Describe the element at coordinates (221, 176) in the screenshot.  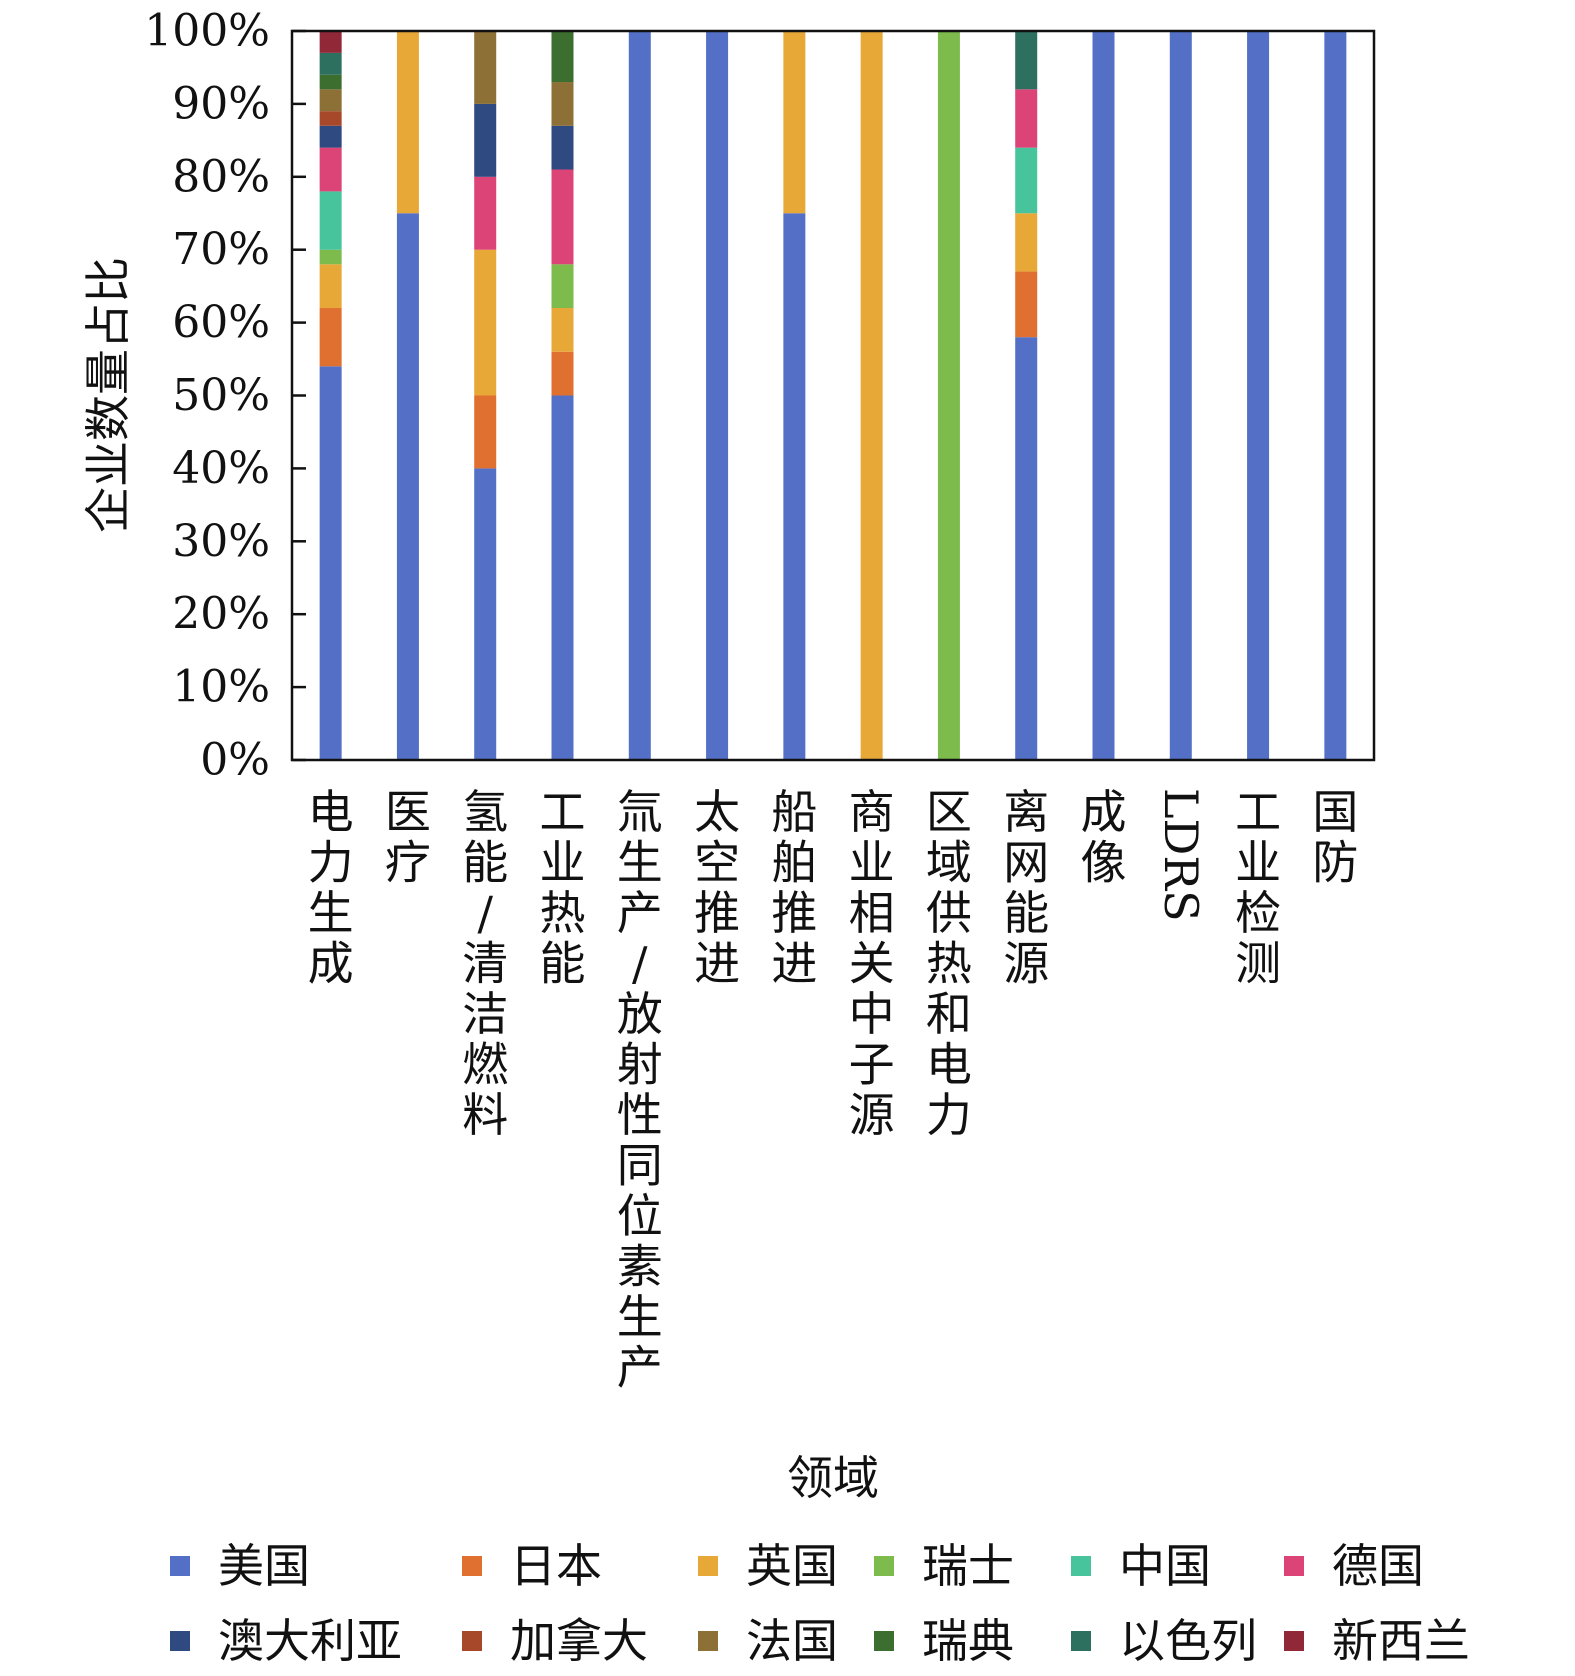
I see `y-tick-label: 80%` at that location.